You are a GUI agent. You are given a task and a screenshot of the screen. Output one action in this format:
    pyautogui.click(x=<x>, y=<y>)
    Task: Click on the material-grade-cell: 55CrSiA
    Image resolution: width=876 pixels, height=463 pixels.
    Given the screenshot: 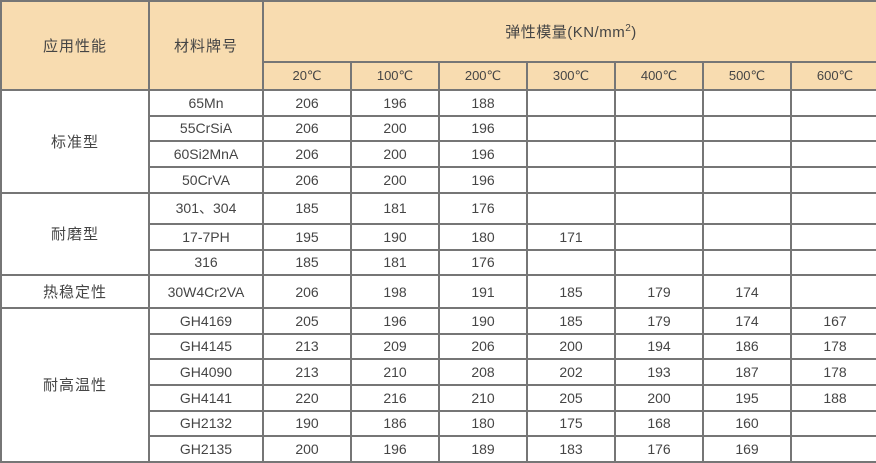 What is the action you would take?
    pyautogui.click(x=206, y=128)
    